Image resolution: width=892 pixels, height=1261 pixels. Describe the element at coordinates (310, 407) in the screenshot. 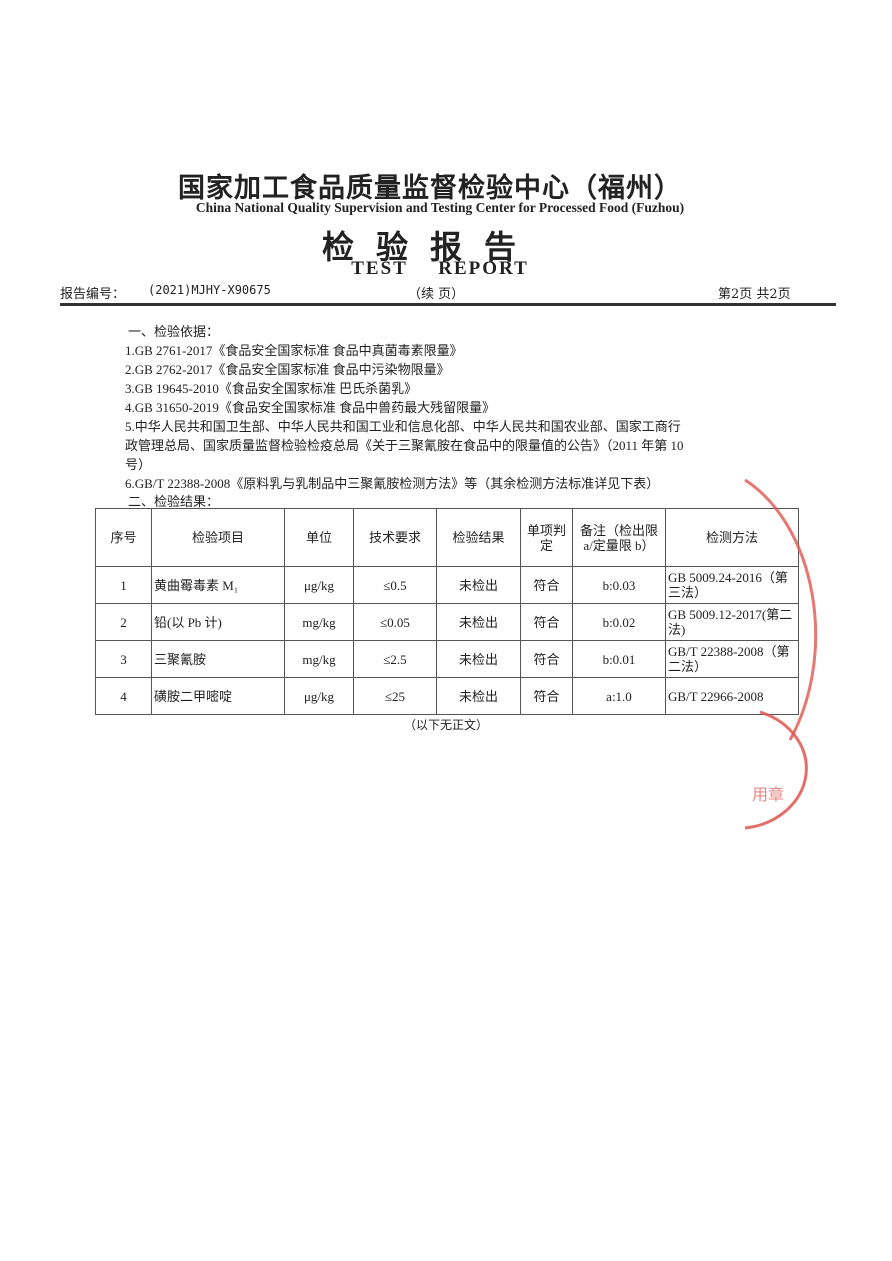

I see `basis-item: 4.GB 31650-2019《食品安全国家标准 食品中兽药最大残留限量》` at that location.